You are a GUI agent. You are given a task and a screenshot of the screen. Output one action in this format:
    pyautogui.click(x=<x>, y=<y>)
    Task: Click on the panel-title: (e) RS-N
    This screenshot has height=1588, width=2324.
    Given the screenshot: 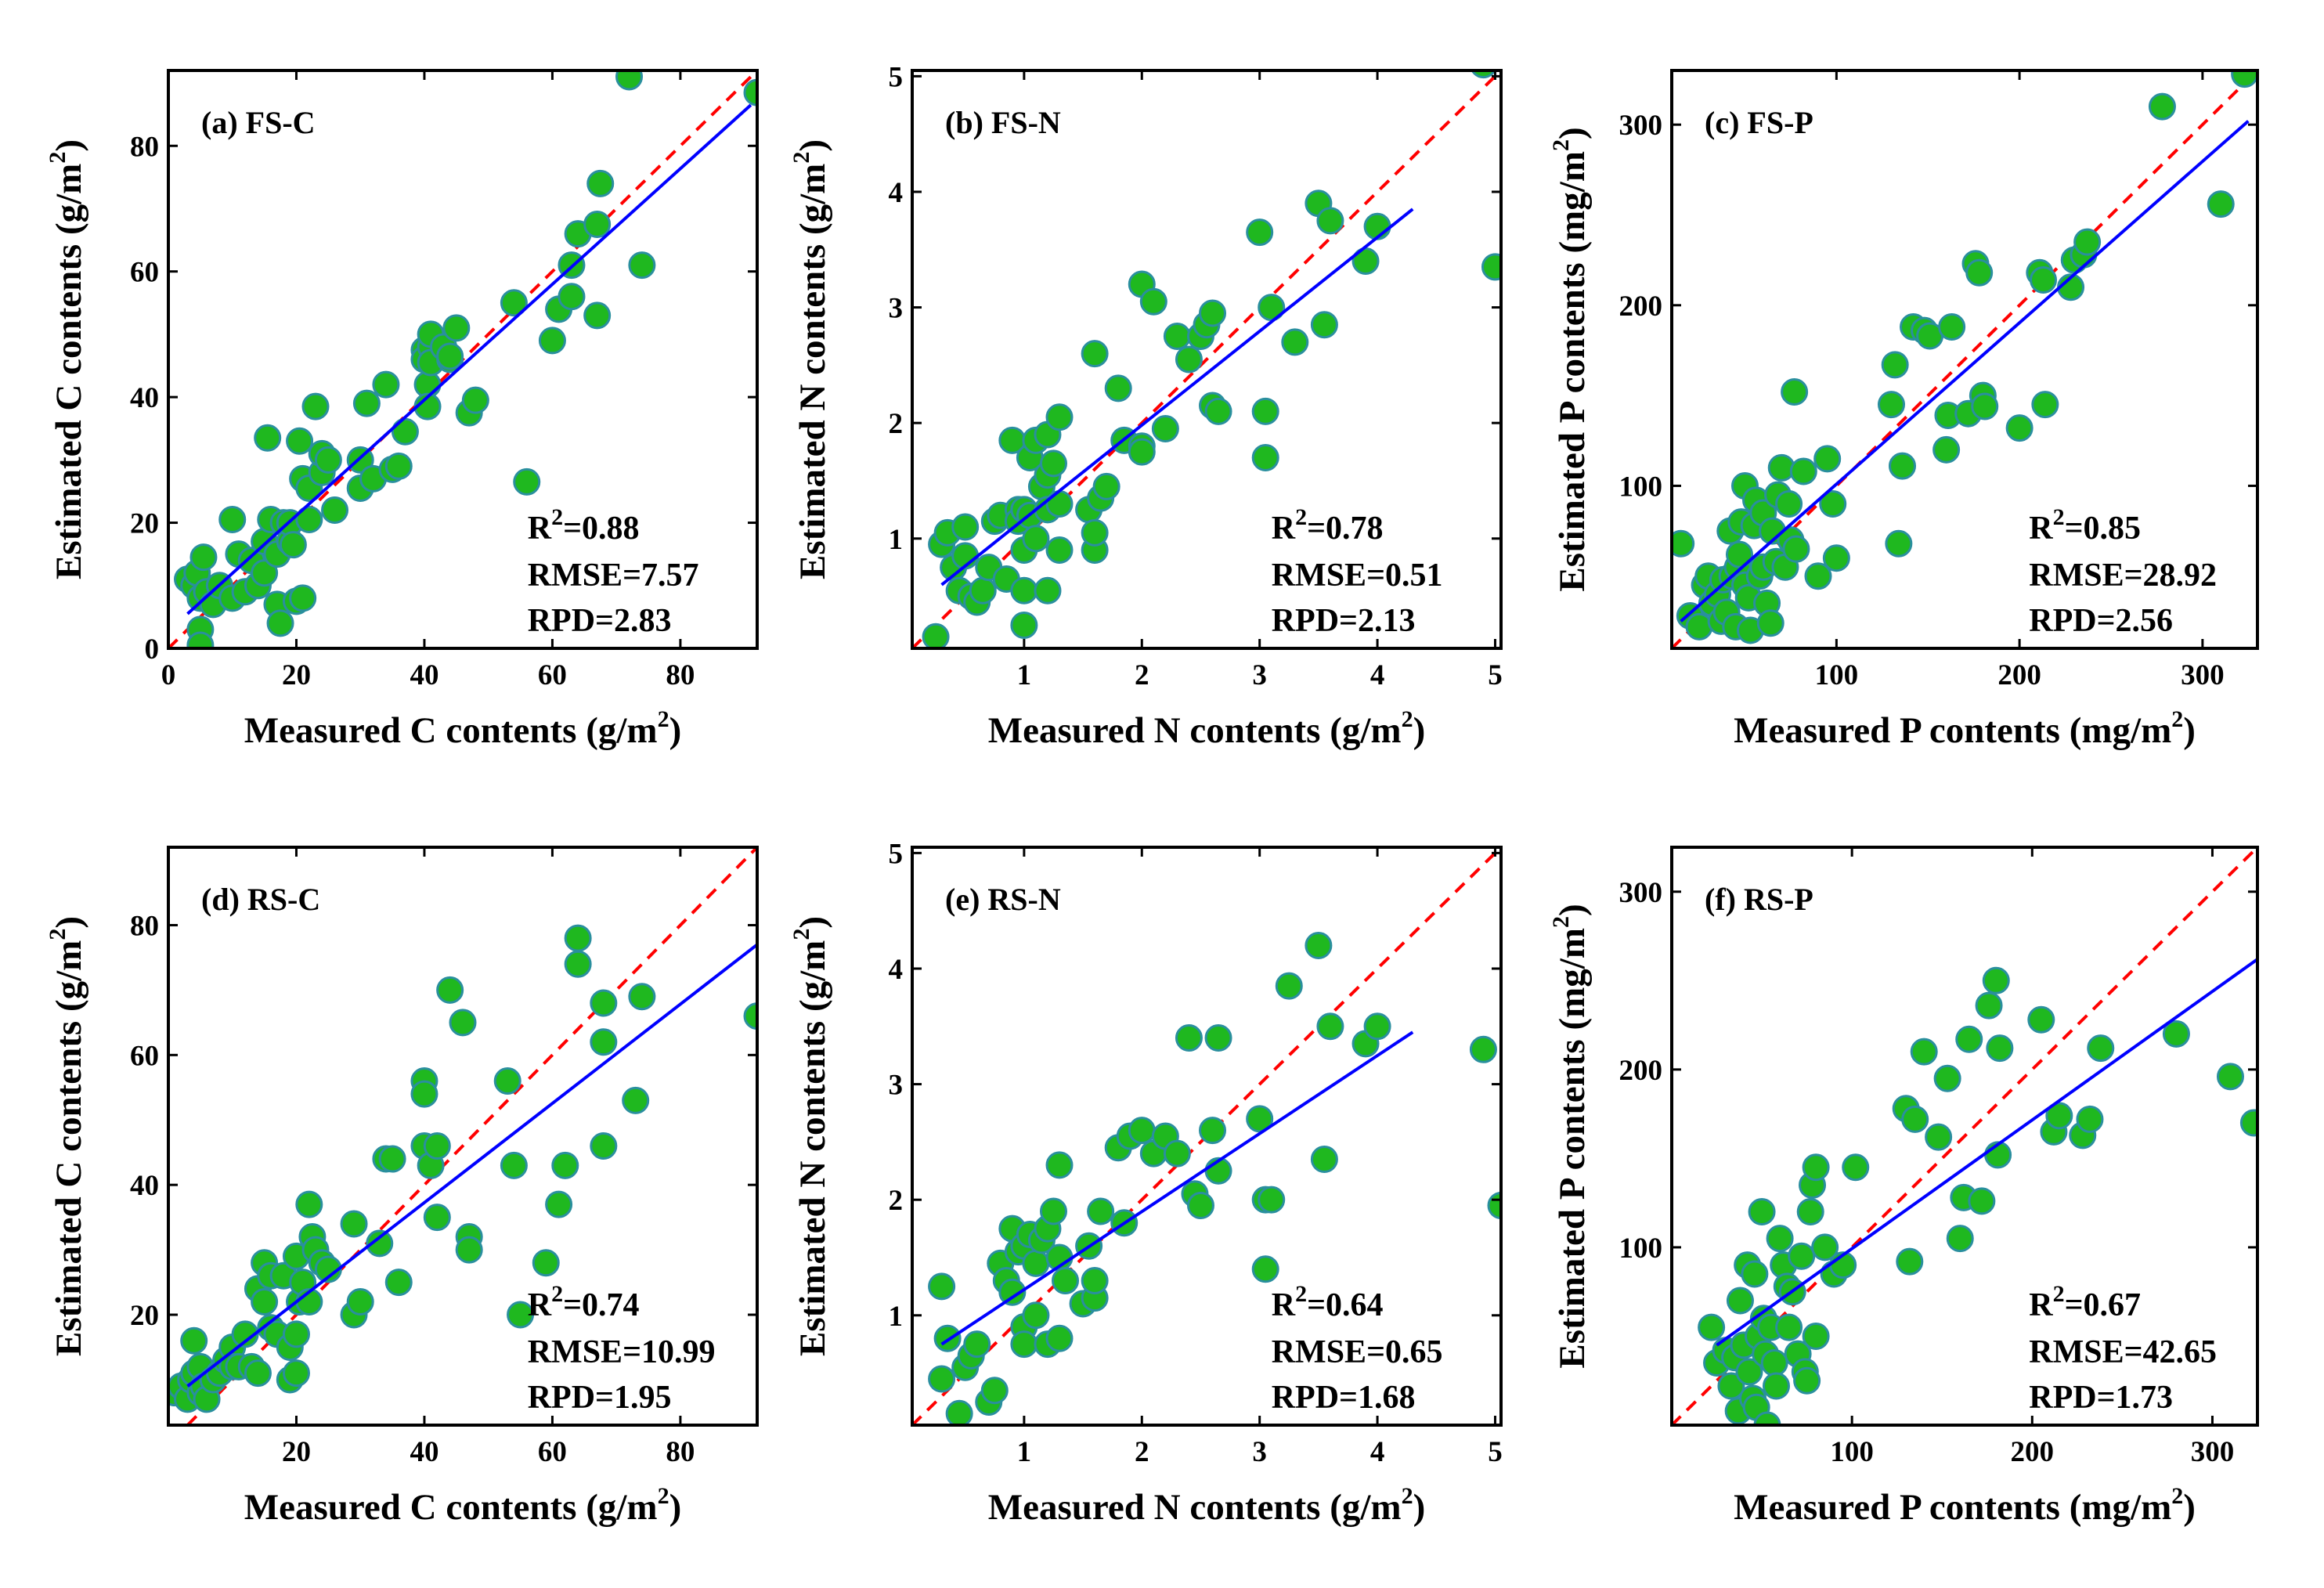 What is the action you would take?
    pyautogui.click(x=1003, y=899)
    